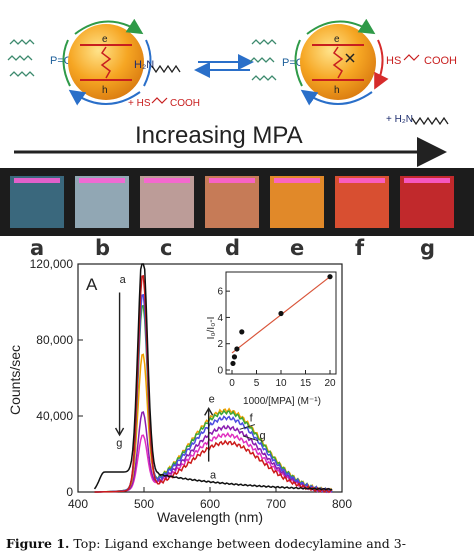 This screenshot has width=474, height=551. What do you see at coordinates (440, 61) in the screenshot?
I see `mpa-right-tail: COOH` at bounding box center [440, 61].